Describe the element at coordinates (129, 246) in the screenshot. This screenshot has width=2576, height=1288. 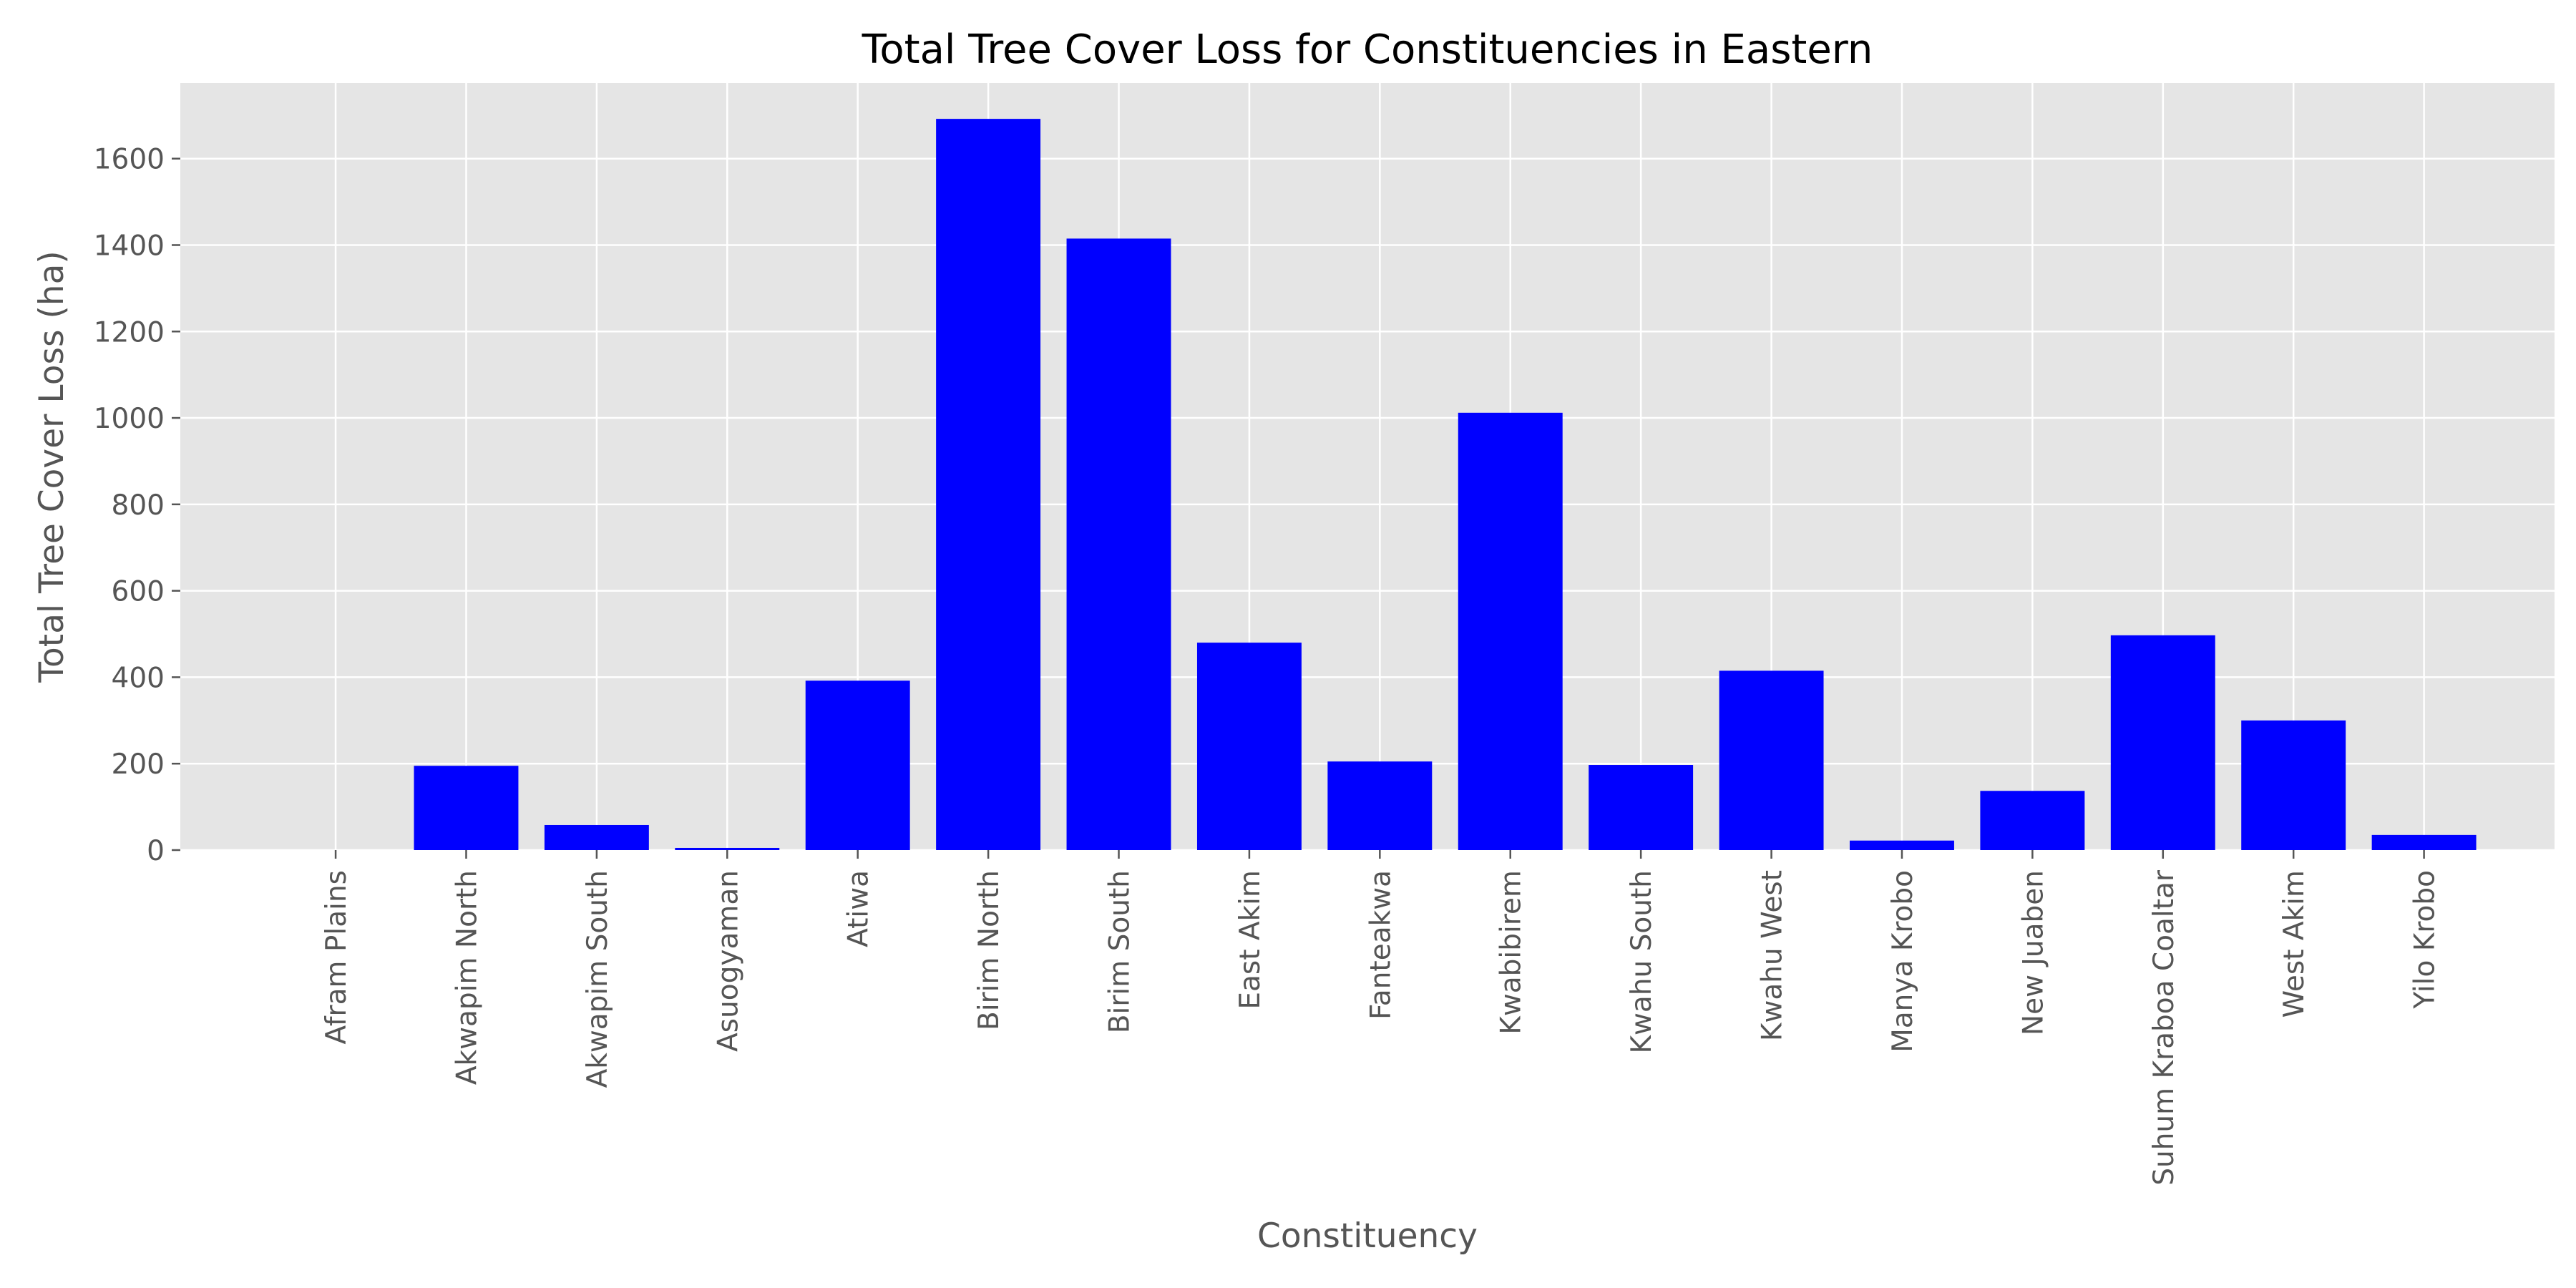
I see `y-tick-label: 1400` at that location.